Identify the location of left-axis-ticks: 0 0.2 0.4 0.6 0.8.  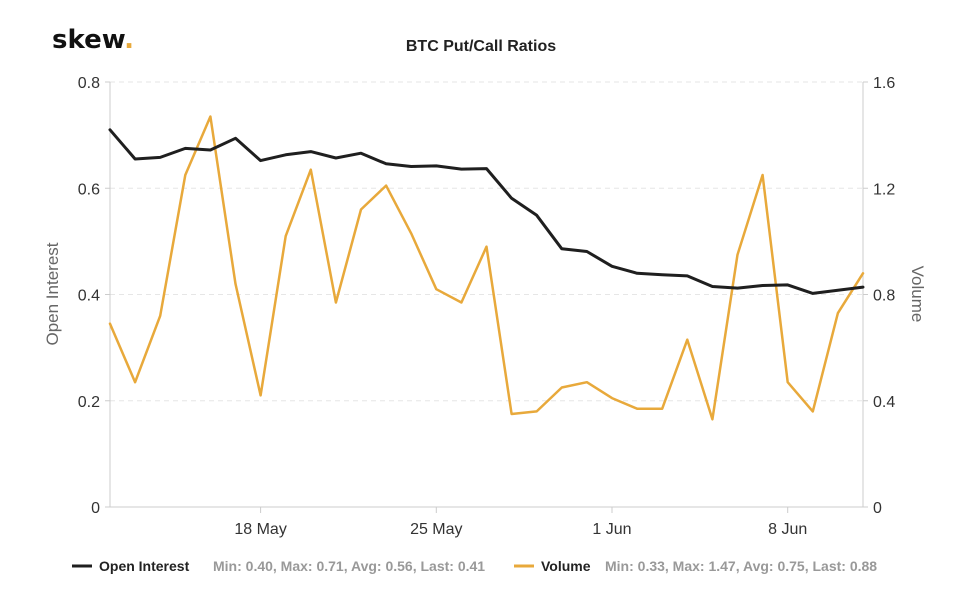
(94, 296).